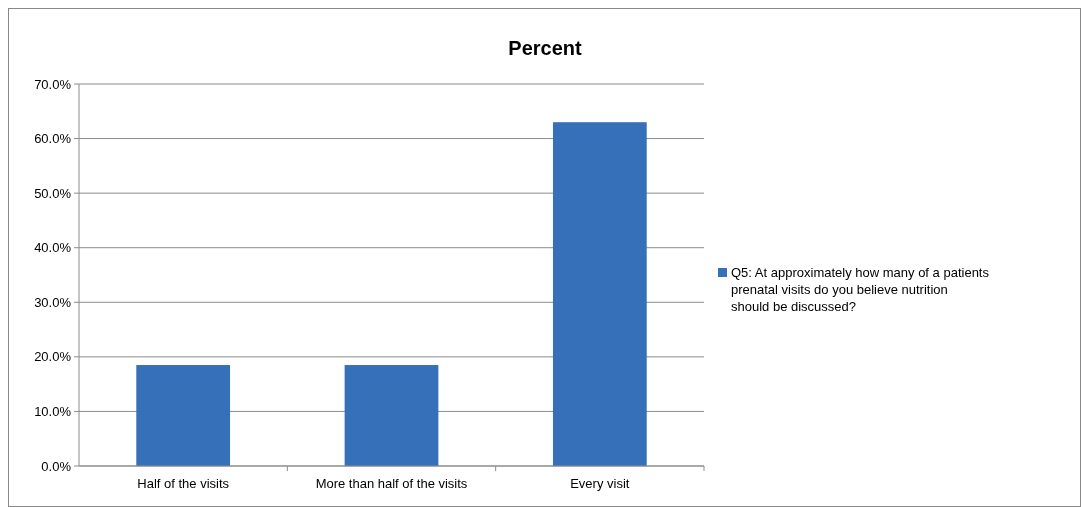 The image size is (1081, 507). What do you see at coordinates (53, 248) in the screenshot?
I see `y-tick-label: 40.0%` at bounding box center [53, 248].